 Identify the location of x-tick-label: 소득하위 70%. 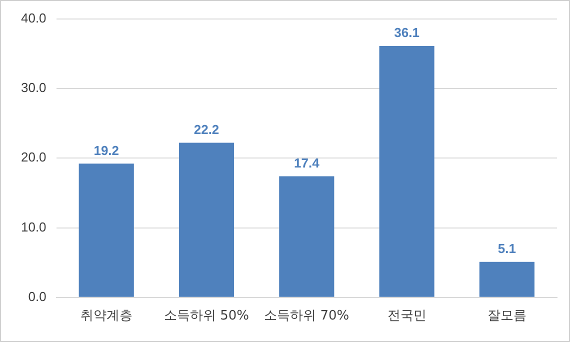
(307, 316).